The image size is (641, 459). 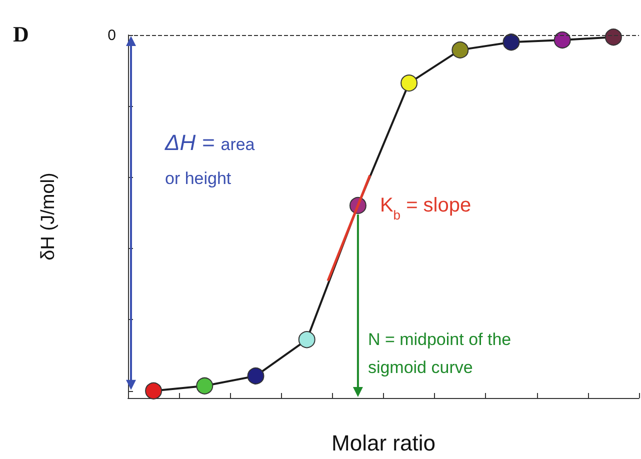 What do you see at coordinates (426, 208) in the screenshot?
I see `annotation: K$_{b}$ = slope` at bounding box center [426, 208].